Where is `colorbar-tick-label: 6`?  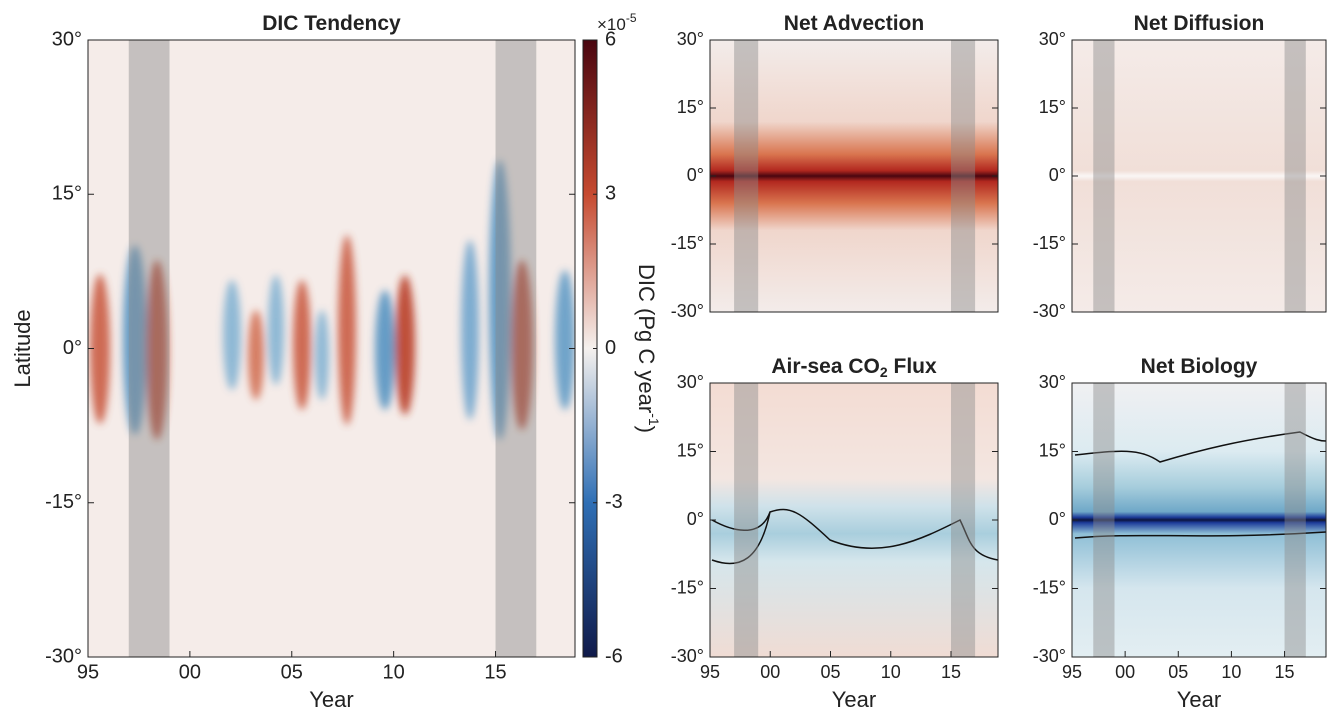
colorbar-tick-label: 6 is located at coordinates (610, 39).